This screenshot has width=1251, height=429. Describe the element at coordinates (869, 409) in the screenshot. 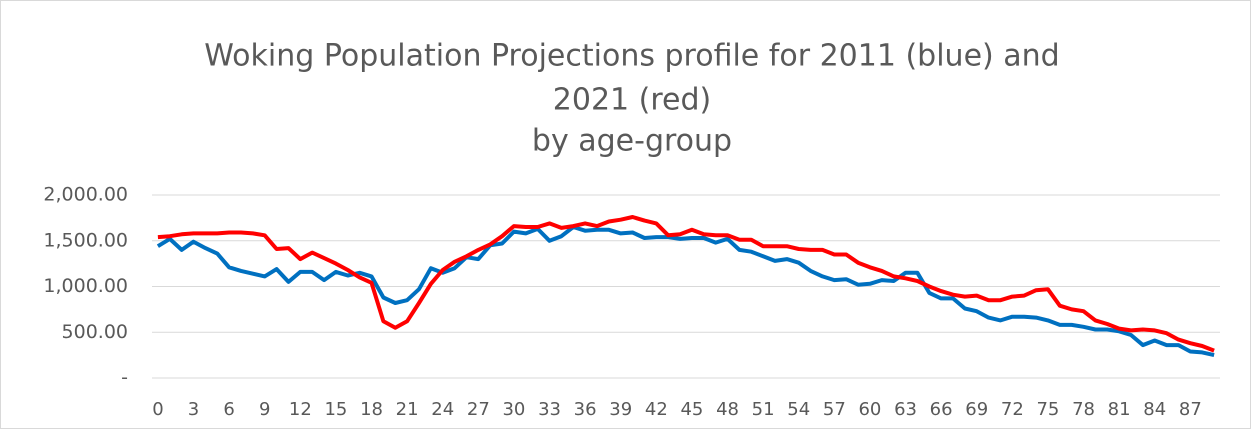

I see `x-tick-label: 60` at that location.